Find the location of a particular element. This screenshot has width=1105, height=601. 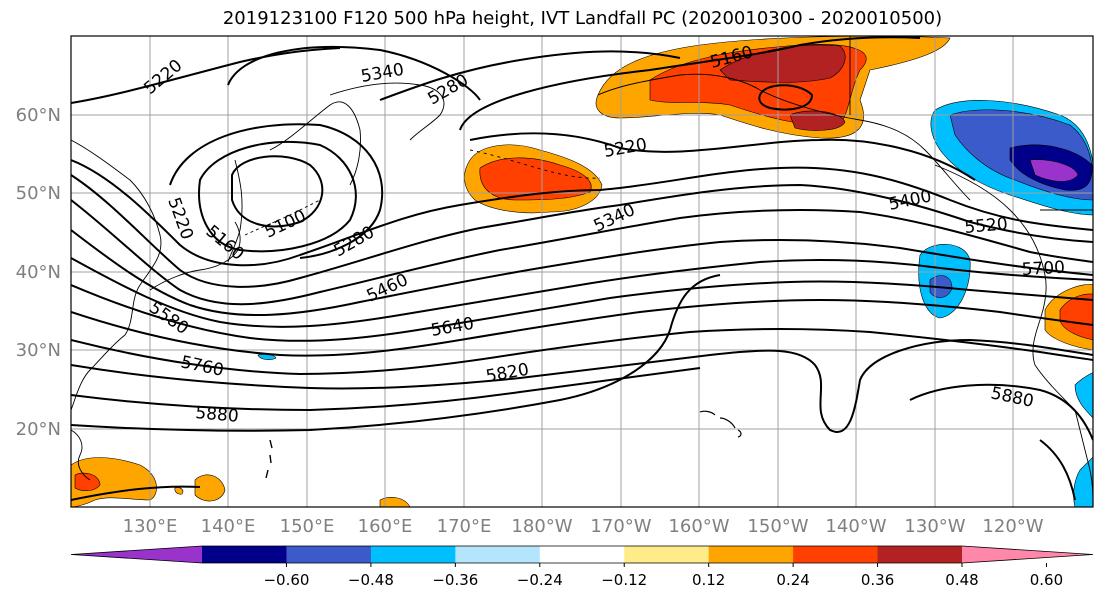

contour-5340-north is located at coordinates (354, 73).